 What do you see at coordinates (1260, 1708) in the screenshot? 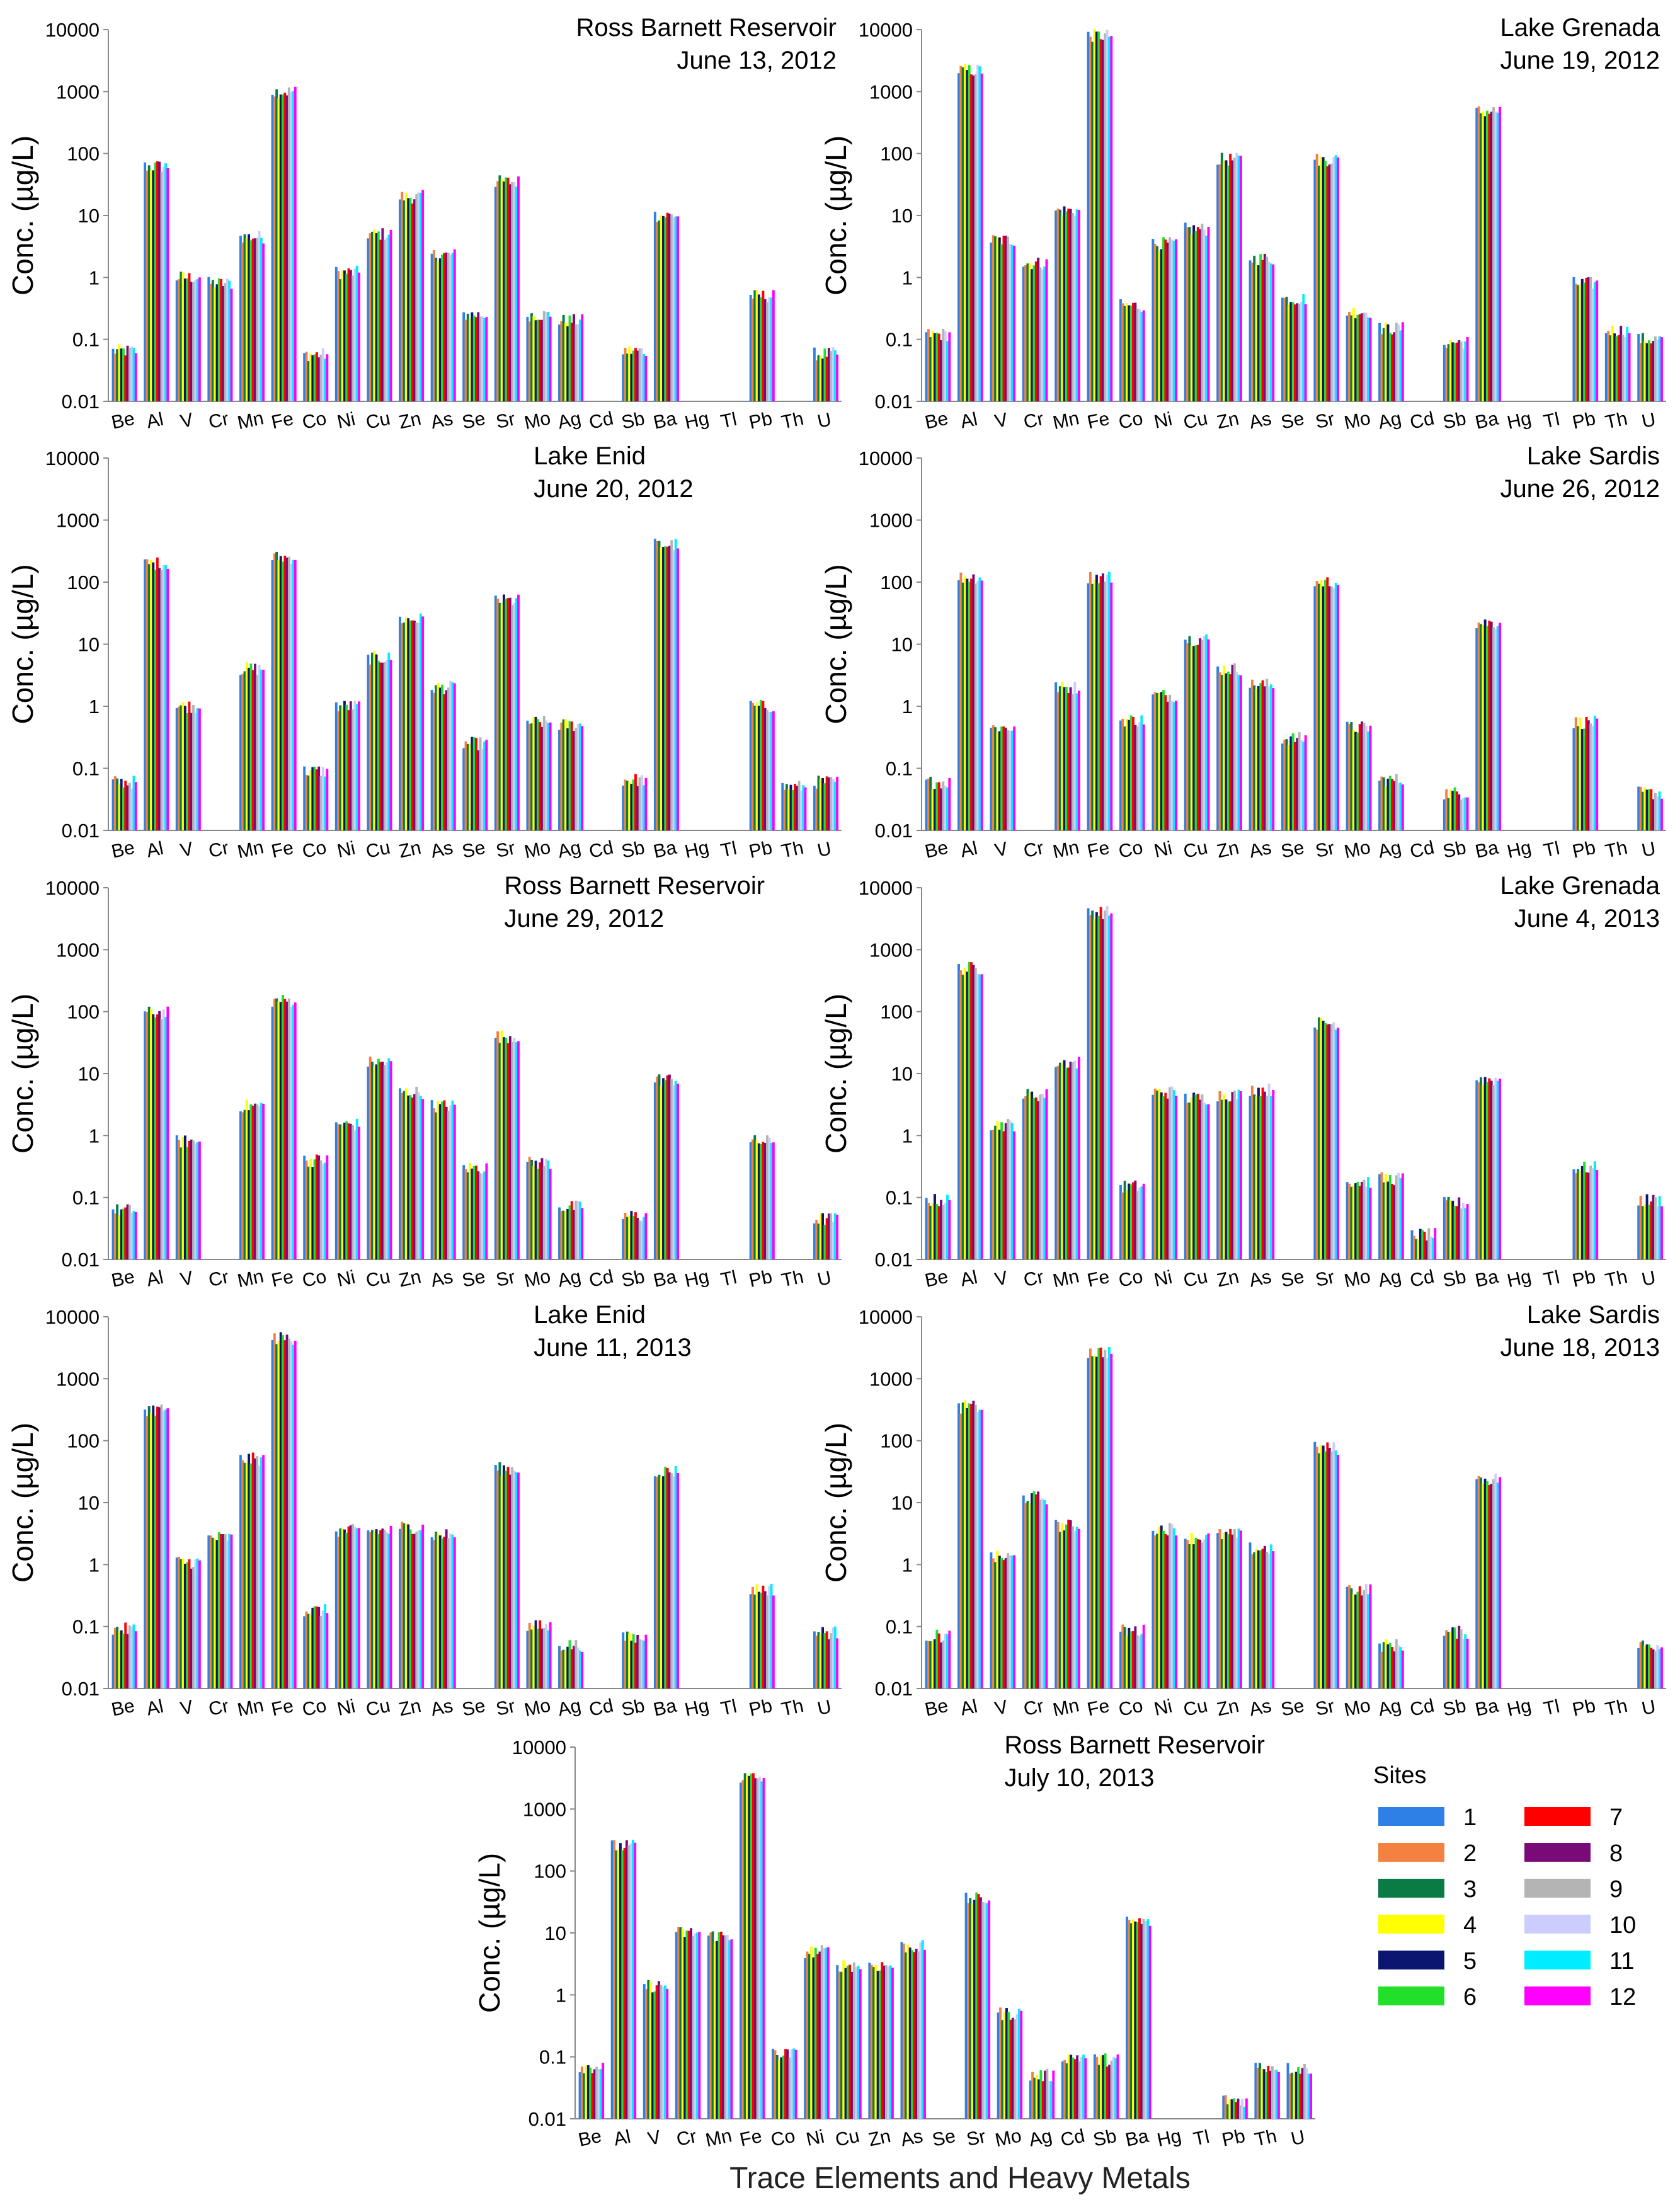
I see `category-label: As` at bounding box center [1260, 1708].